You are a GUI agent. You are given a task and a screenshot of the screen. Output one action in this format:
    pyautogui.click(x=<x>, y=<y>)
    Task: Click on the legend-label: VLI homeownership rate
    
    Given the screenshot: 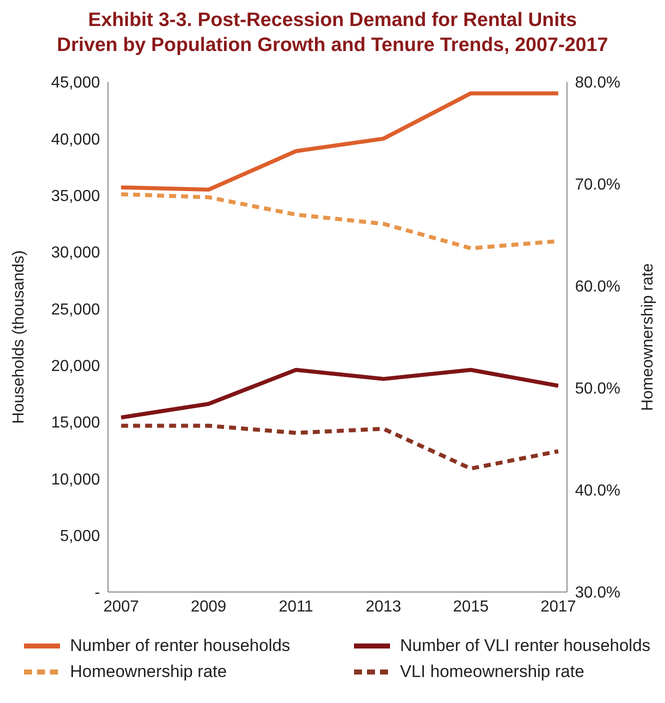 What is the action you would take?
    pyautogui.click(x=492, y=672)
    